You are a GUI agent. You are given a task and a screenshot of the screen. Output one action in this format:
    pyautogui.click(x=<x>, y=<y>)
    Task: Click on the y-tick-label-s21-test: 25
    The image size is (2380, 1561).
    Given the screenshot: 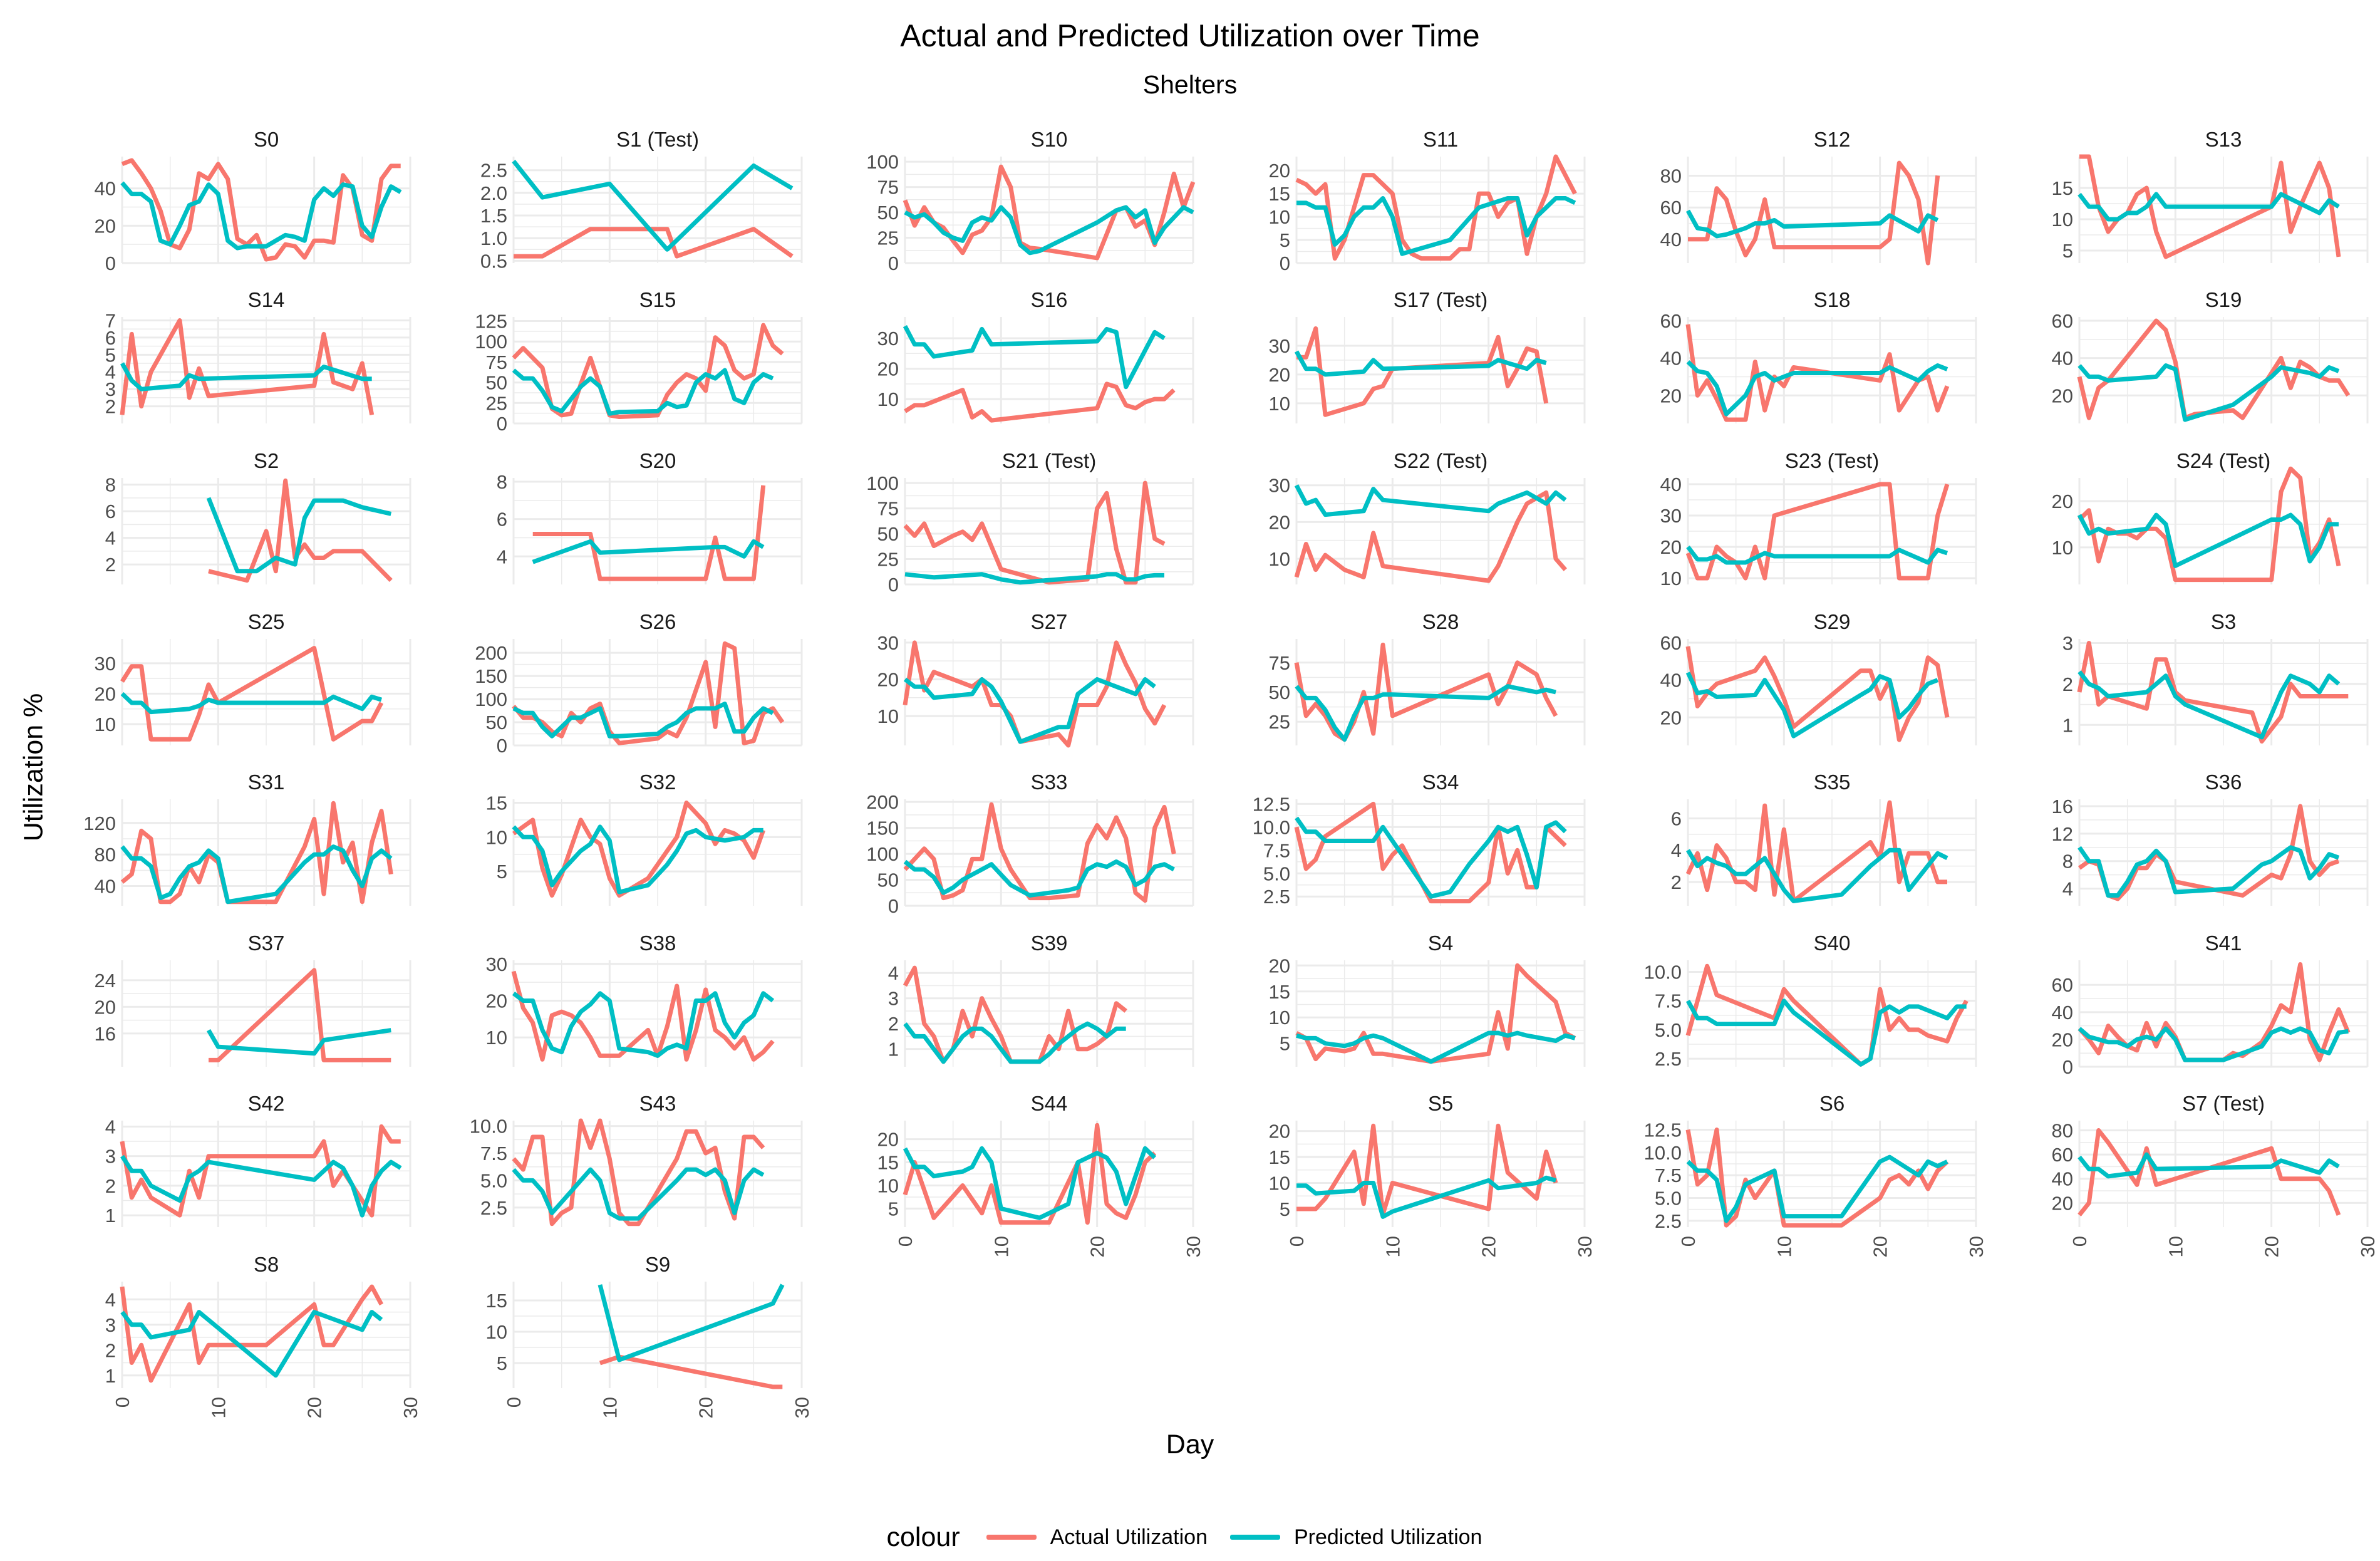 What is the action you would take?
    pyautogui.click(x=888, y=560)
    